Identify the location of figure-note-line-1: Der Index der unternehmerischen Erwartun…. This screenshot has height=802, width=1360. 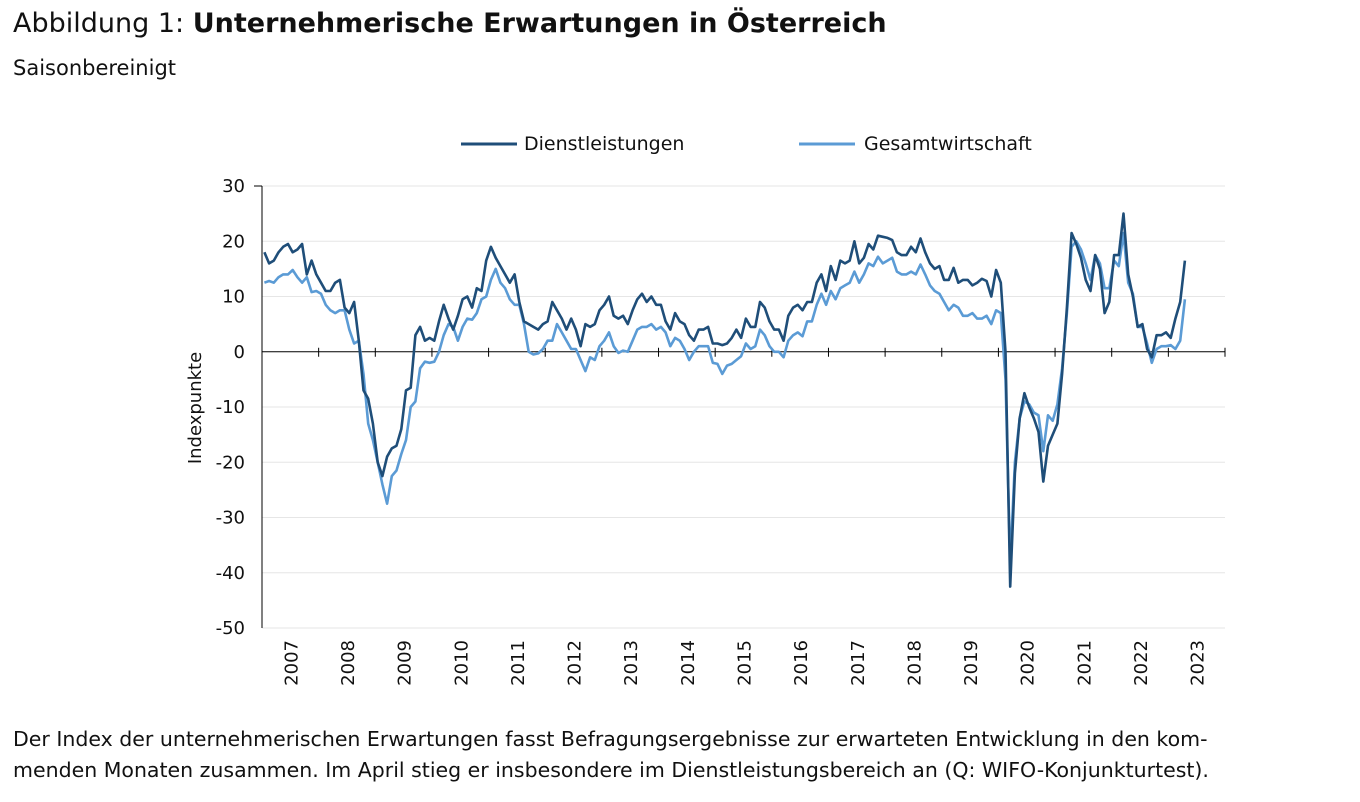
(610, 739).